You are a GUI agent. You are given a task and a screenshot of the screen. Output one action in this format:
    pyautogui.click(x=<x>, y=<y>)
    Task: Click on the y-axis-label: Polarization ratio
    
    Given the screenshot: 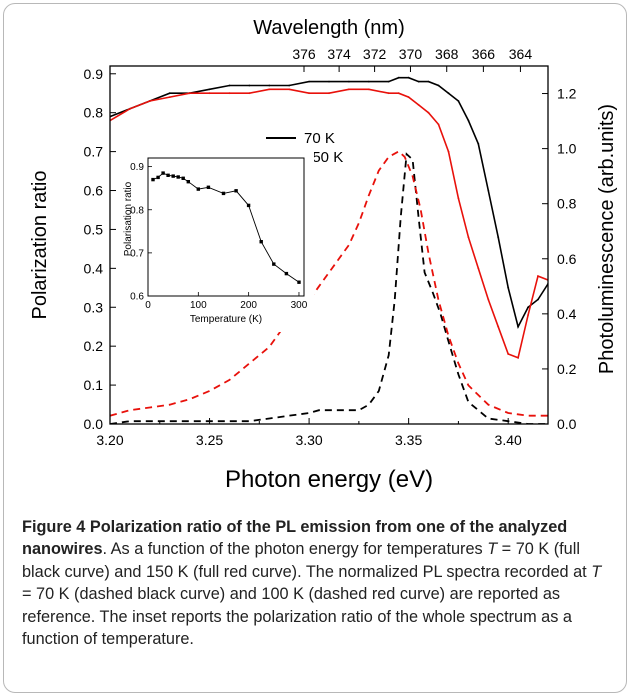 What is the action you would take?
    pyautogui.click(x=40, y=245)
    